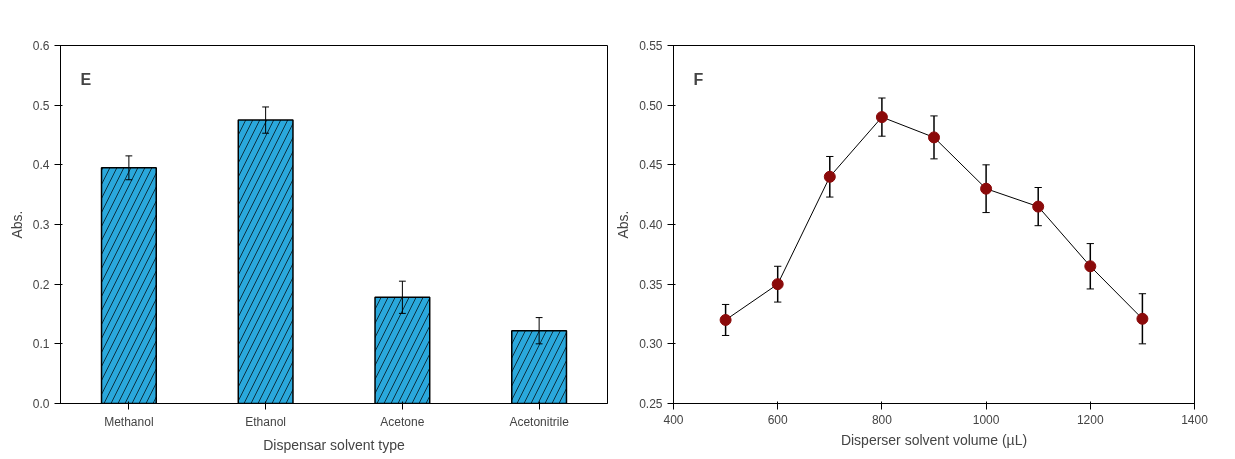  Describe the element at coordinates (86, 79) in the screenshot. I see `annotation: E` at that location.